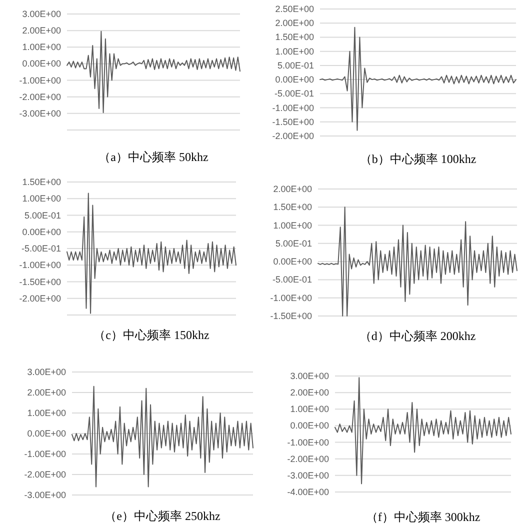  Describe the element at coordinates (162, 516) in the screenshot. I see `text: （e）中心频率 250khz` at that location.